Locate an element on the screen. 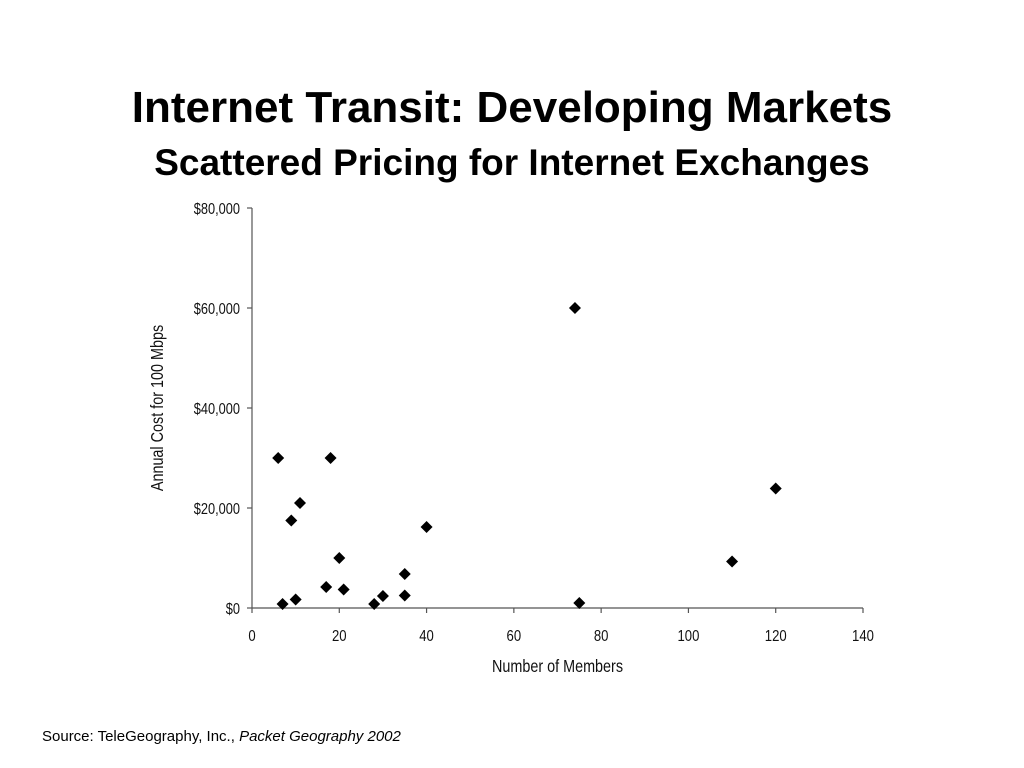 The image size is (1024, 768). x-tick-label: 40 is located at coordinates (426, 636).